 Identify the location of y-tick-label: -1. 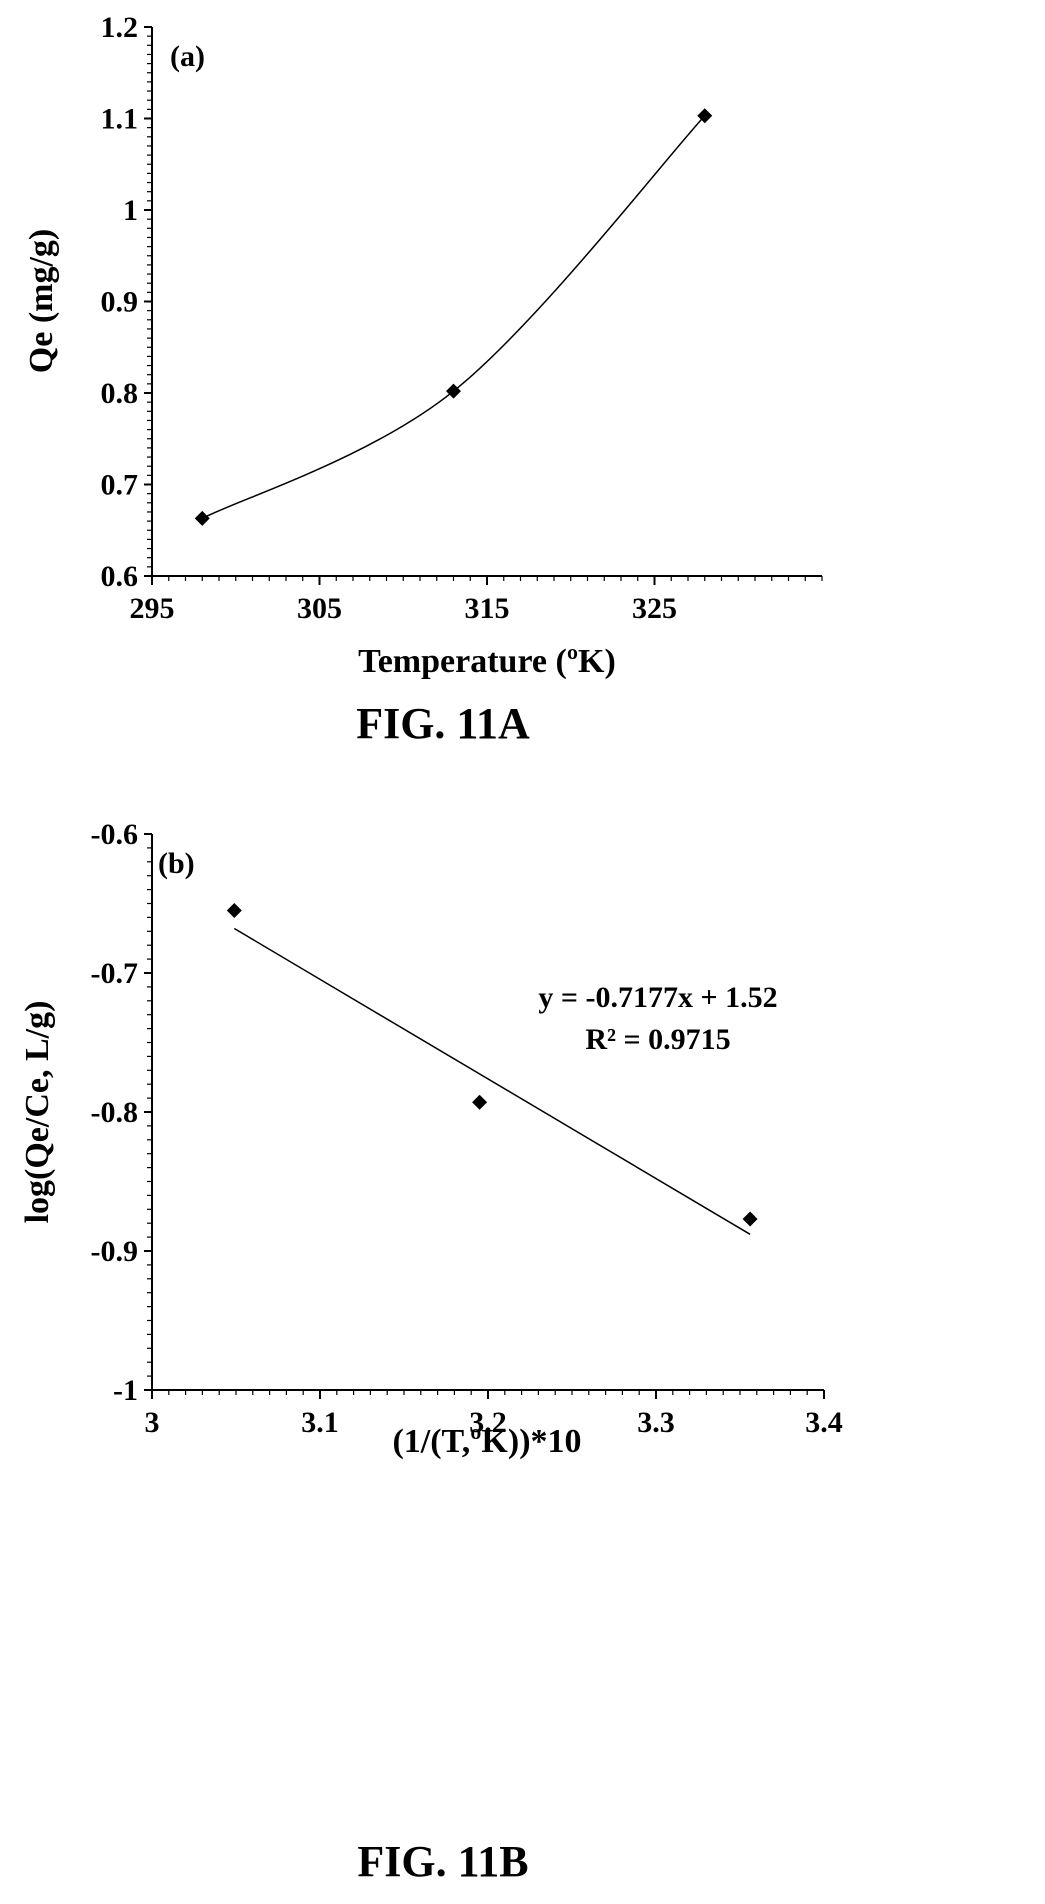
(125, 1390).